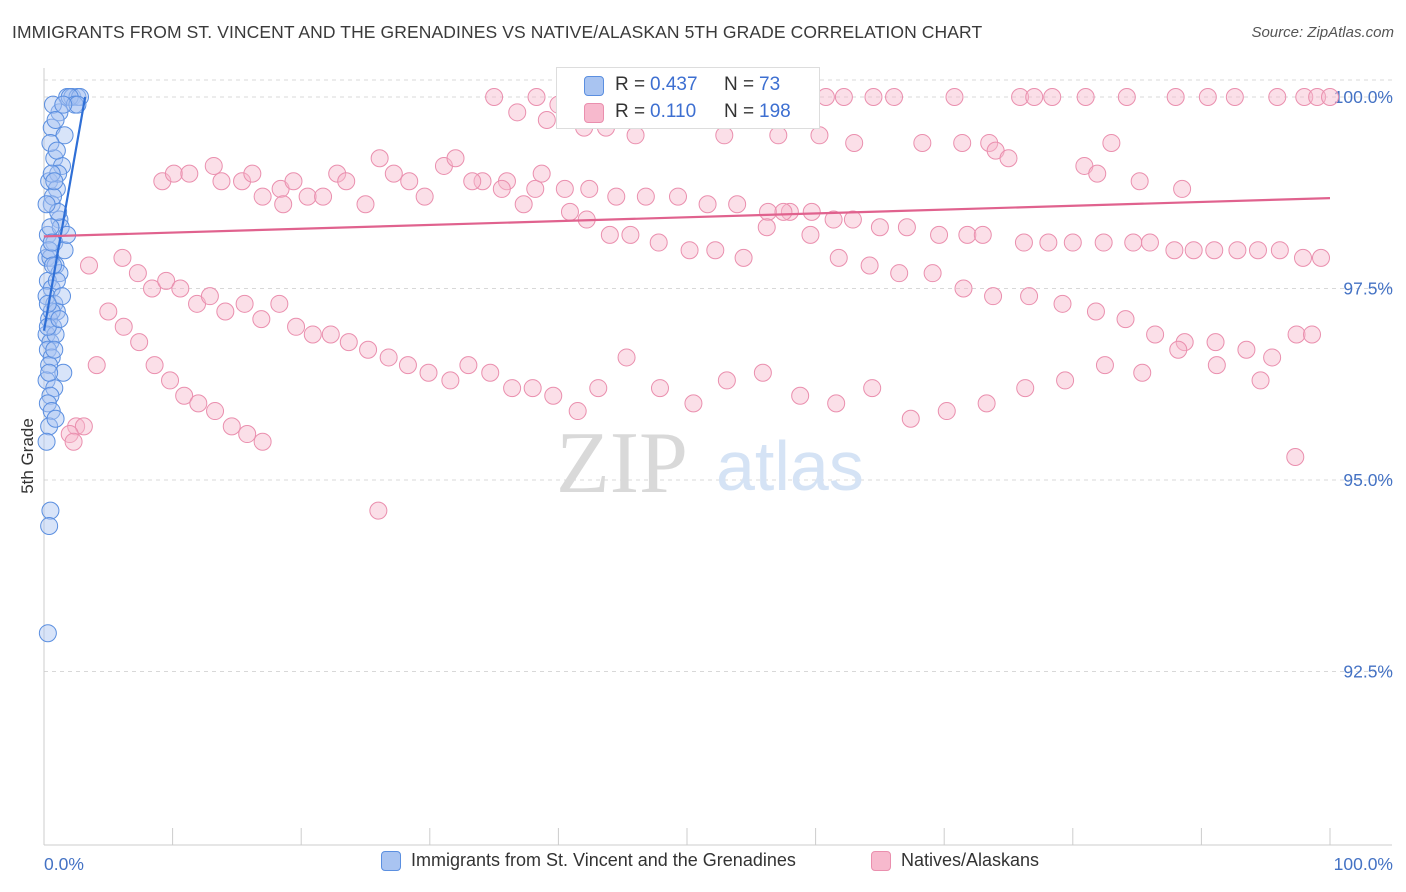 This screenshot has width=1406, height=892. What do you see at coordinates (970, 860) in the screenshot?
I see `legend-label-natives: Natives/Alaskans` at bounding box center [970, 860].